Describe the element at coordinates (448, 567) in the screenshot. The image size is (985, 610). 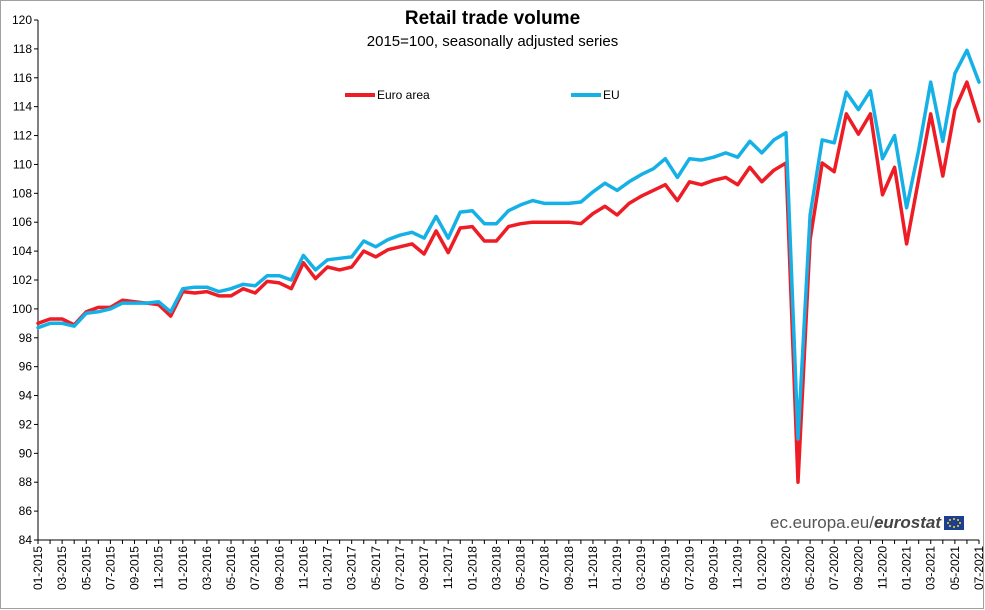
I see `x-tick-label: 11-2017` at that location.